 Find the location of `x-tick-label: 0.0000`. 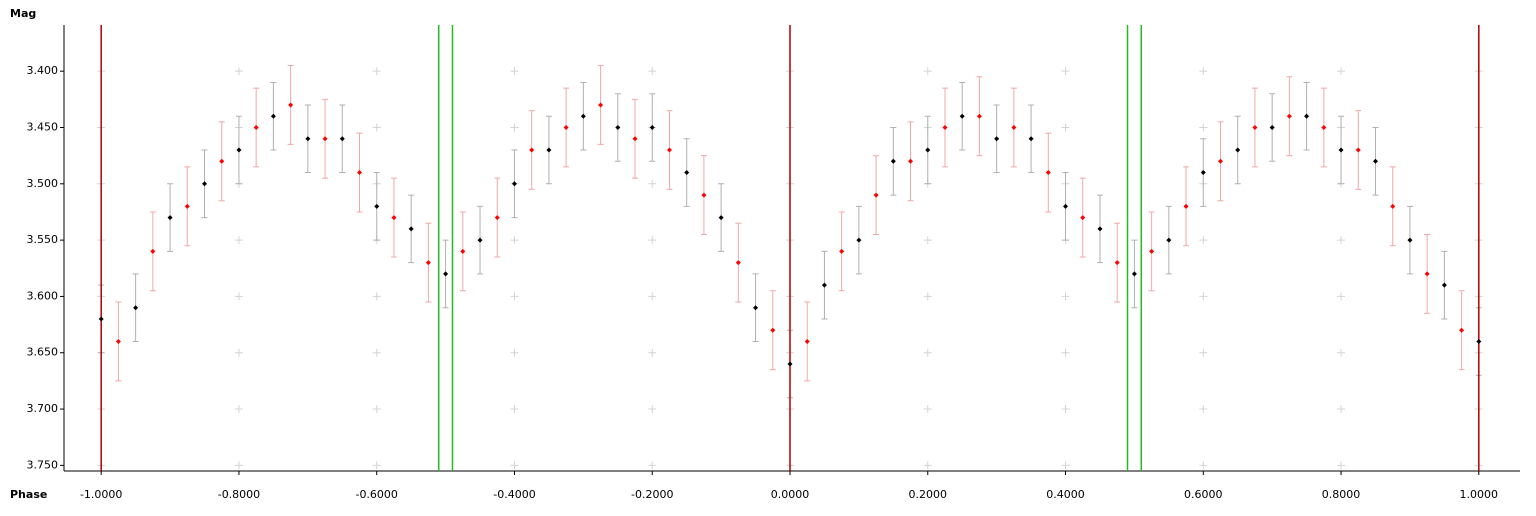

x-tick-label: 0.0000 is located at coordinates (790, 494).